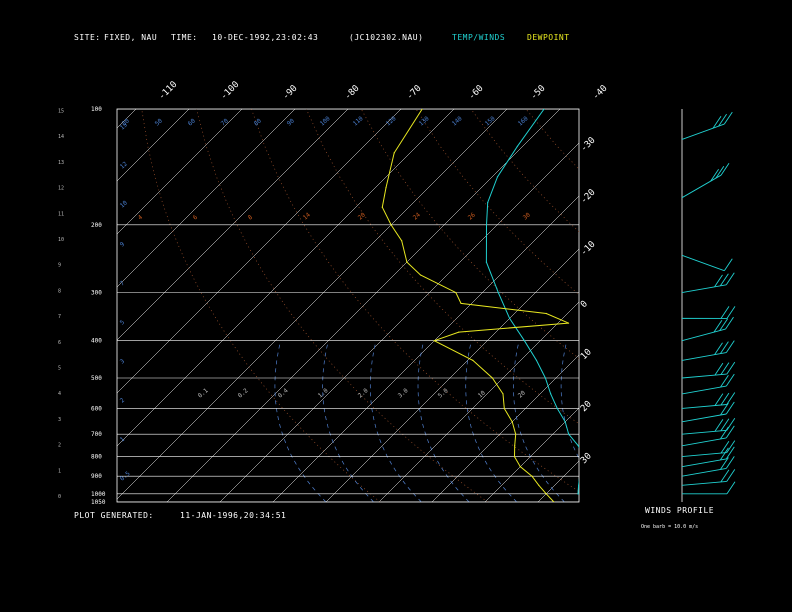 Image resolution: width=792 pixels, height=612 pixels. What do you see at coordinates (124, 126) in the screenshot?
I see `left-moist-label: 15` at bounding box center [124, 126].